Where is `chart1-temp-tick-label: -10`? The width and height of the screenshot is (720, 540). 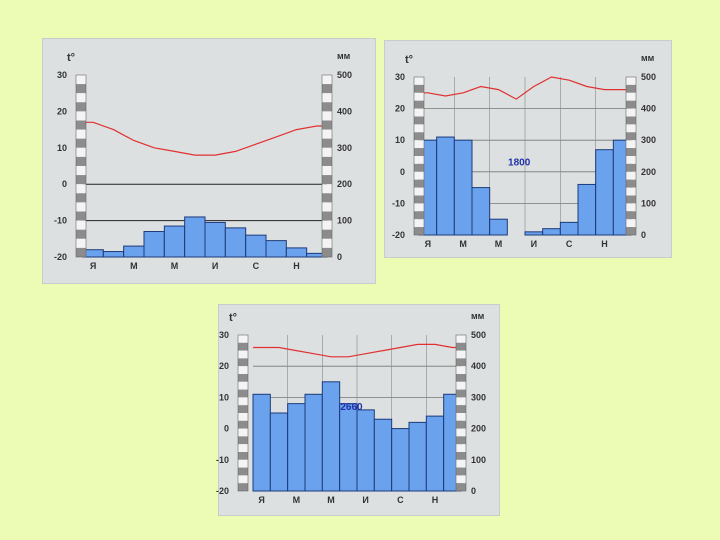
chart1-temp-tick-label: -10 is located at coordinates (60, 221).